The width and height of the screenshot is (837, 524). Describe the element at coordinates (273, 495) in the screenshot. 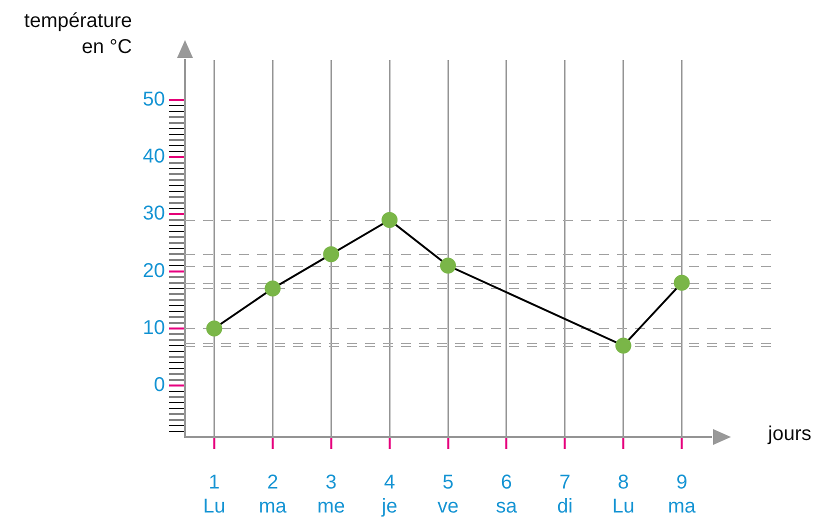

I see `x-tick-label: 2 ma` at that location.